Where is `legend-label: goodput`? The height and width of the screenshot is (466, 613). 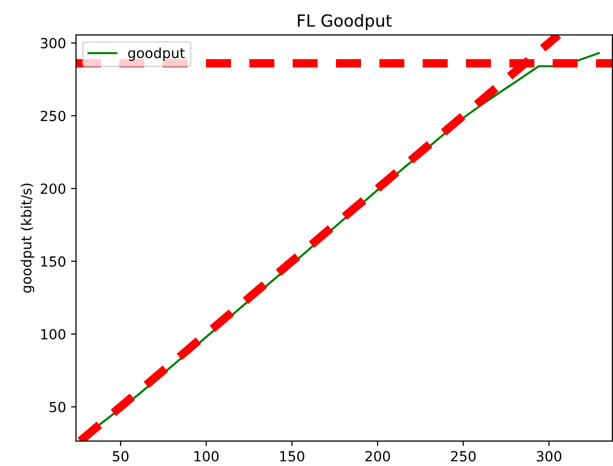
legend-label: goodput is located at coordinates (156, 54).